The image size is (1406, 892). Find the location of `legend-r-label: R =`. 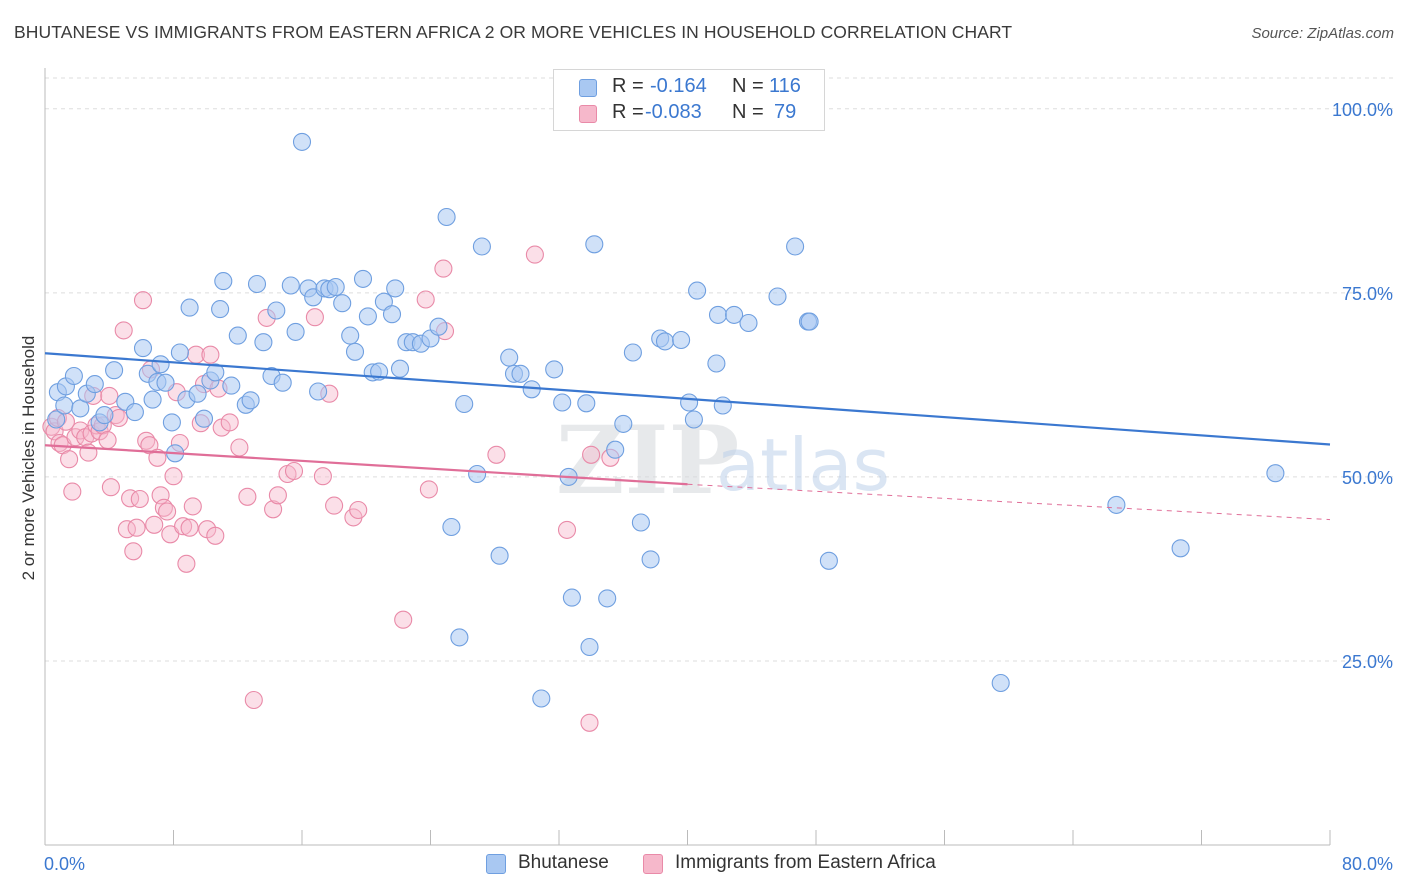

legend-r-label: R = is located at coordinates (628, 112).